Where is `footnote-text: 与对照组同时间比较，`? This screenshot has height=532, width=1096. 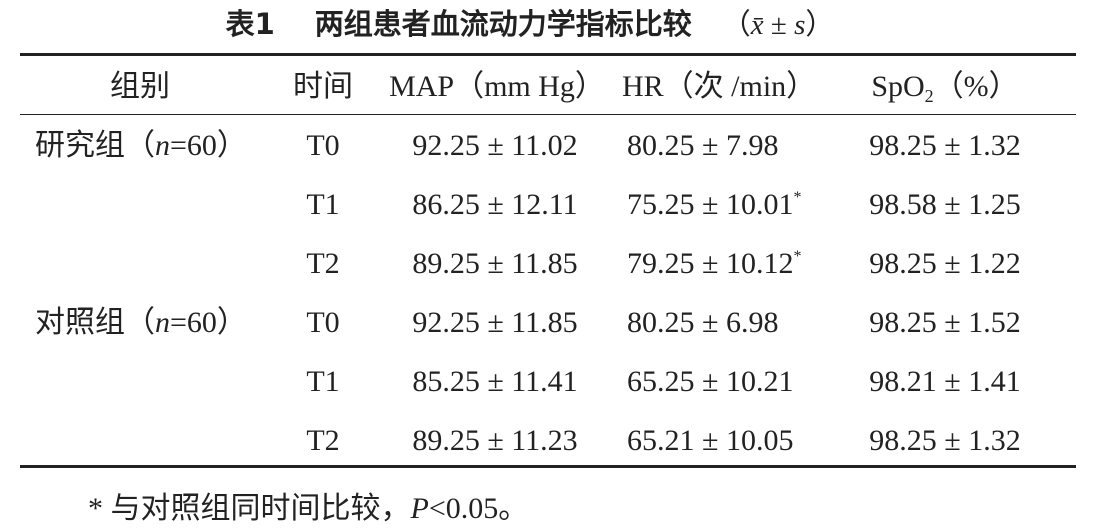 footnote-text: 与对照组同时间比较， is located at coordinates (257, 508).